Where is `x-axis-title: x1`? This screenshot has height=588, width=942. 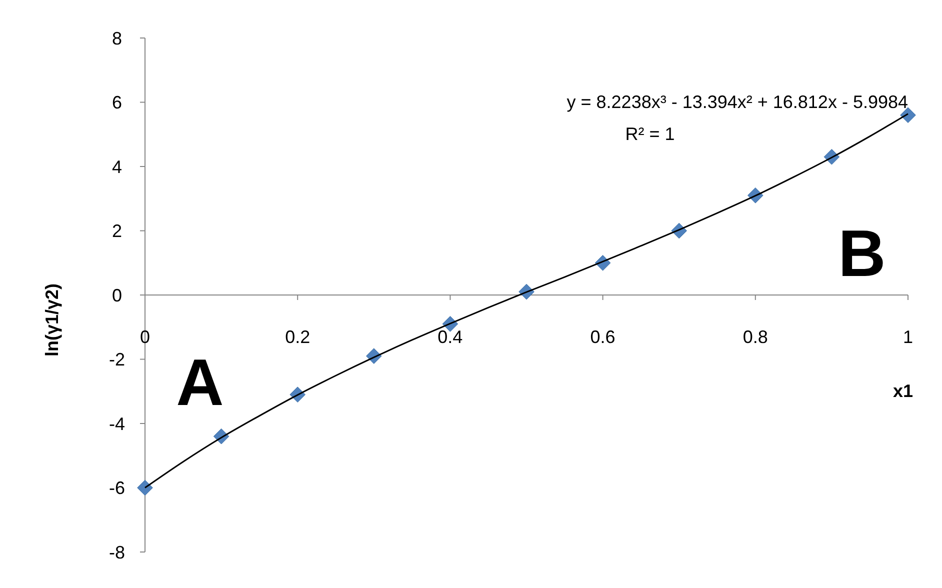
x-axis-title: x1 is located at coordinates (903, 391).